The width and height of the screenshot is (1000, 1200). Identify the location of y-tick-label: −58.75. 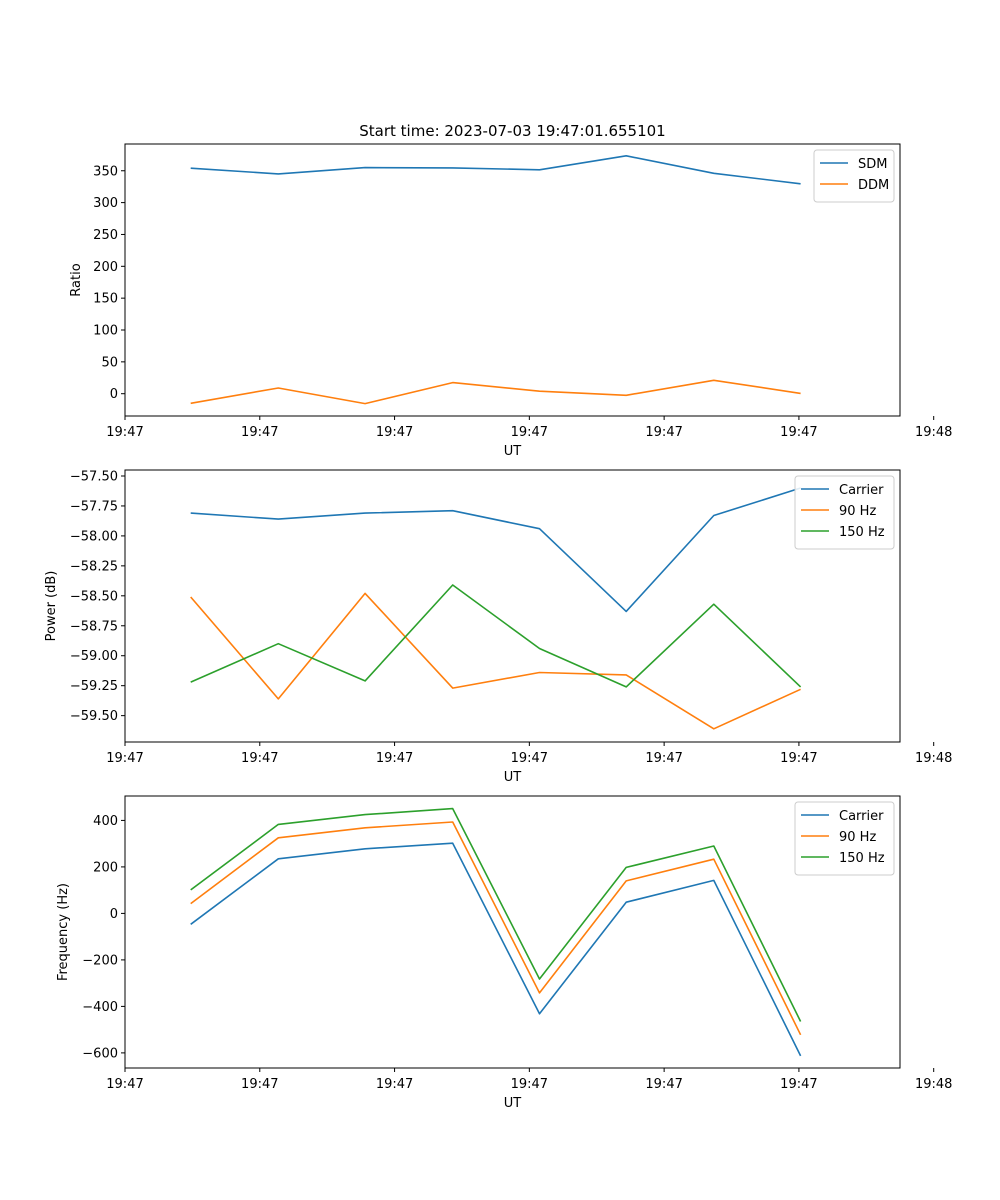
(94, 626).